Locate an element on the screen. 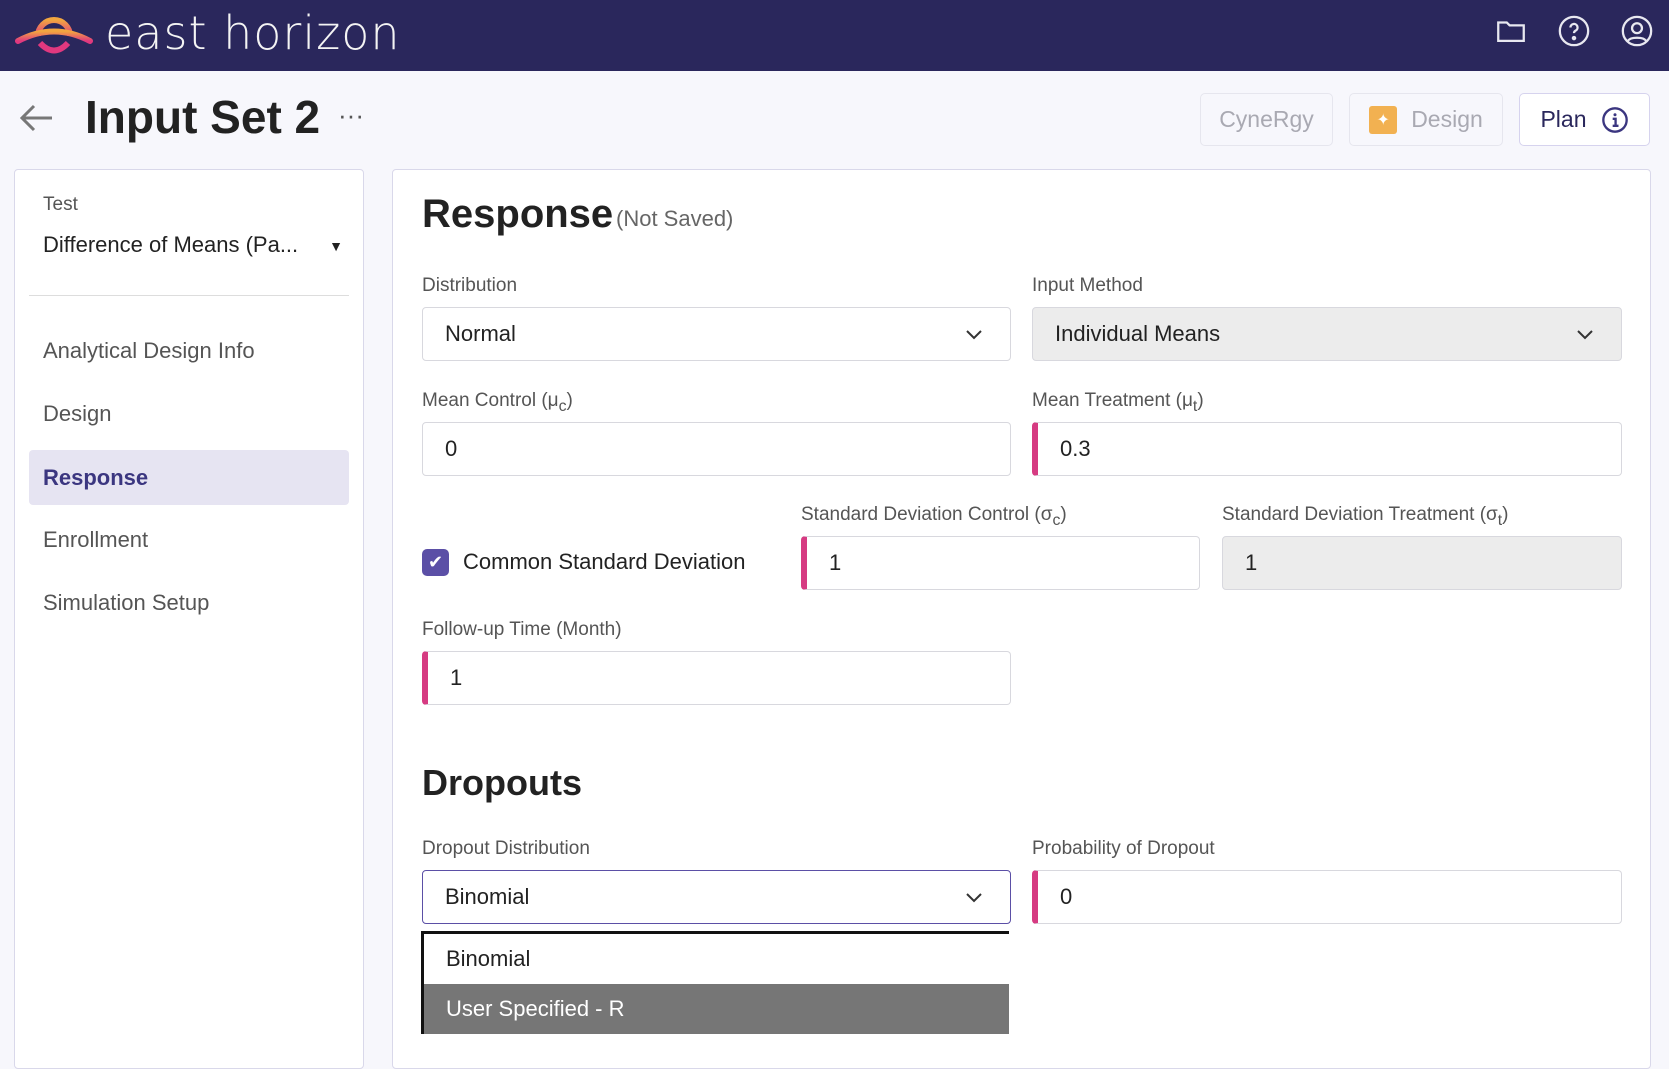  sd-control-label: Standard Deviation Control (σc) is located at coordinates (934, 516).